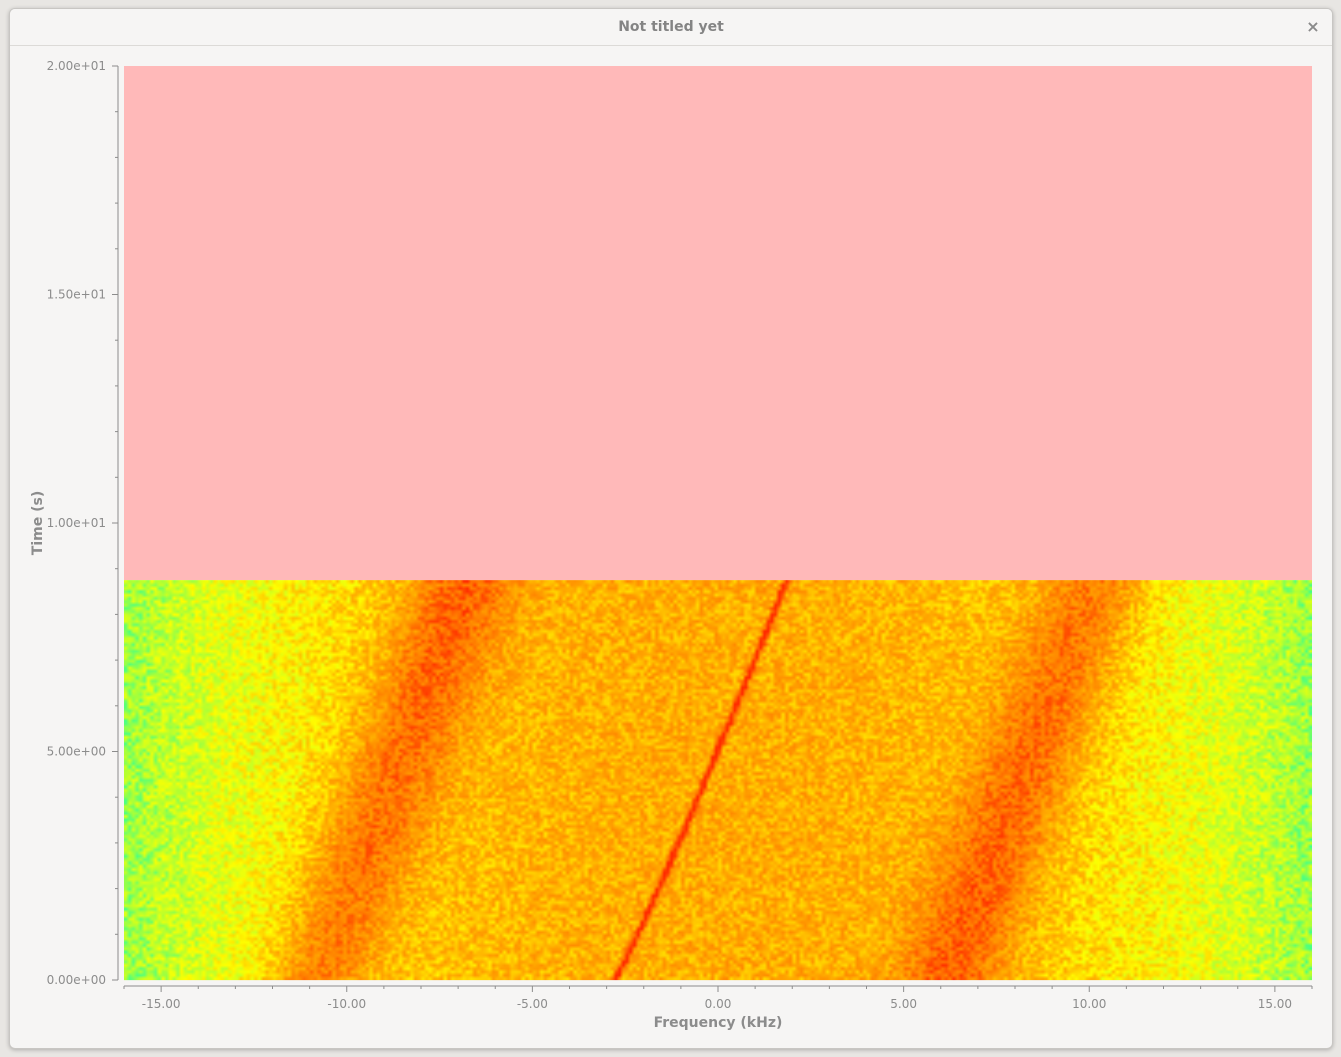 This screenshot has width=1341, height=1057. I want to click on y-tick-label: 5.00e+00, so click(76, 752).